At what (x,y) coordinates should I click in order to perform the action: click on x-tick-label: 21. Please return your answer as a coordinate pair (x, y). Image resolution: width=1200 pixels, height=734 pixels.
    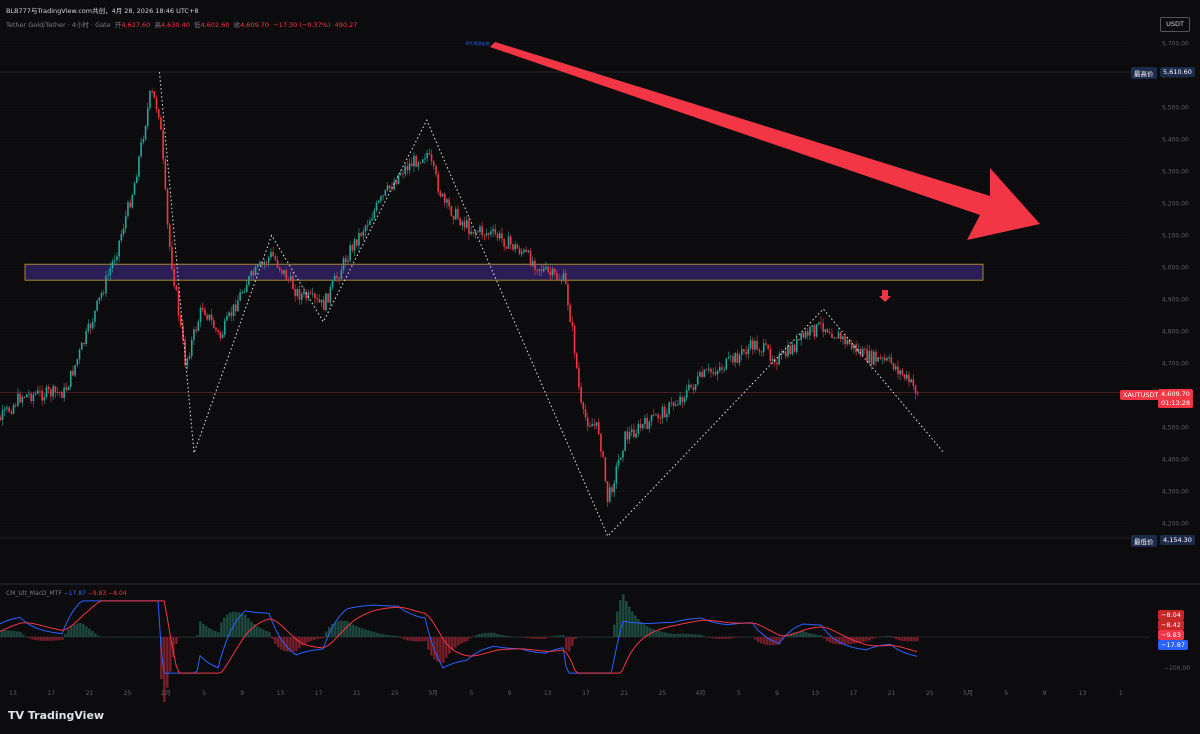
    Looking at the image, I should click on (357, 693).